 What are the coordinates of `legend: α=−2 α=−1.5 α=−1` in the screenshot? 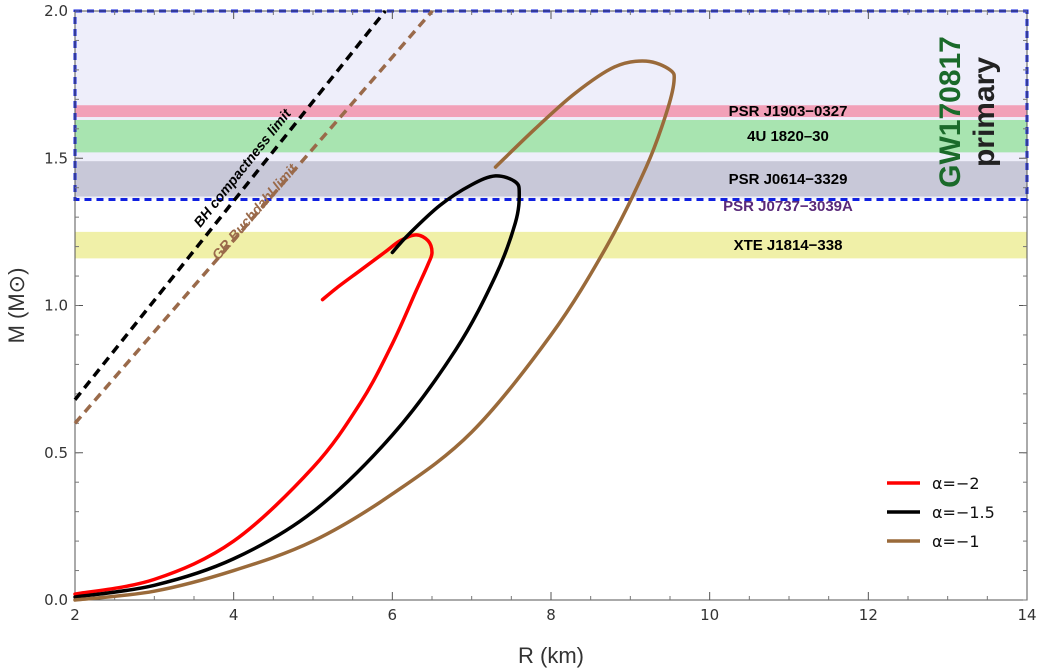 It's located at (941, 512).